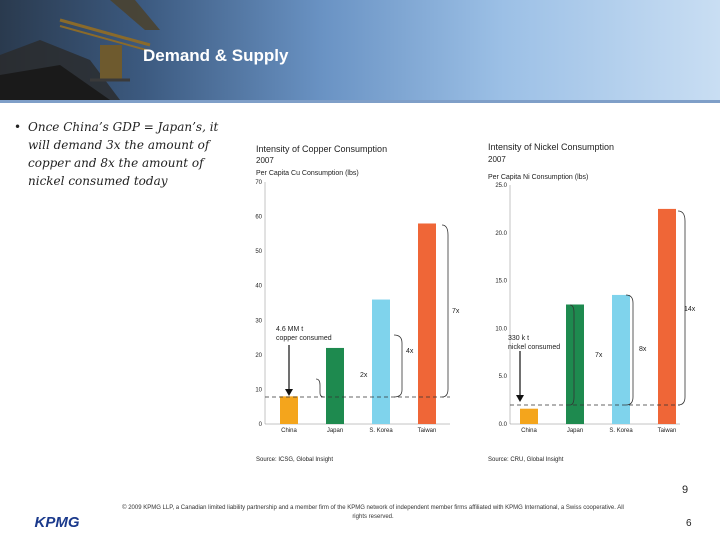 The width and height of the screenshot is (720, 540). I want to click on base-consumption-label: 4.6 MM t copper consumed, so click(304, 334).